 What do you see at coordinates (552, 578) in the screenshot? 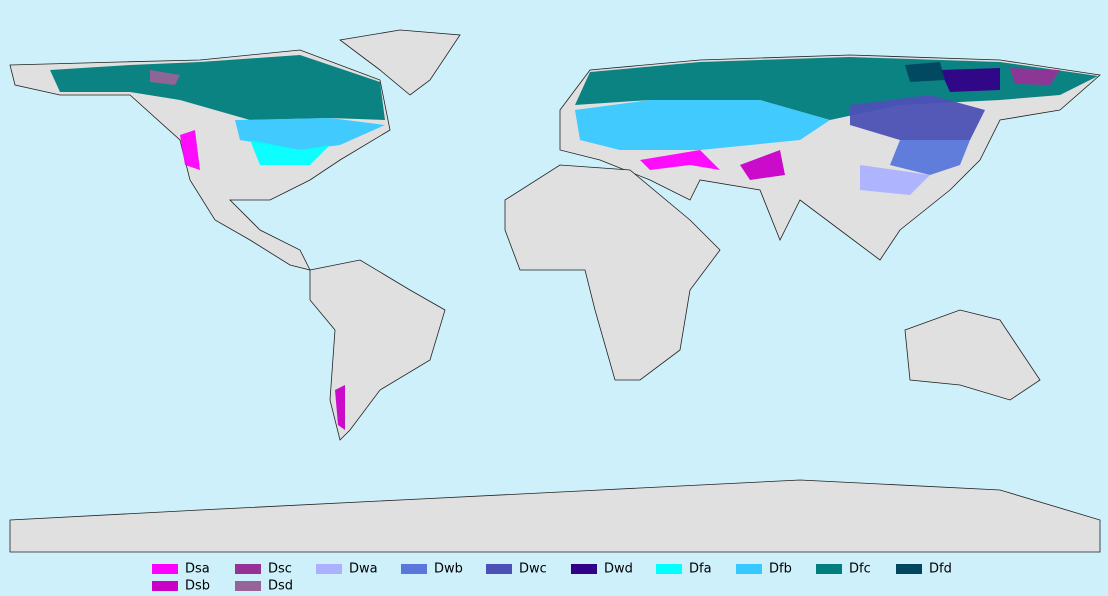
I see `legend: Dsa Dsb Dsc Dsd Dwa Dwb Dwc Dwd Dfa Dfb Dfc Dfd` at bounding box center [552, 578].